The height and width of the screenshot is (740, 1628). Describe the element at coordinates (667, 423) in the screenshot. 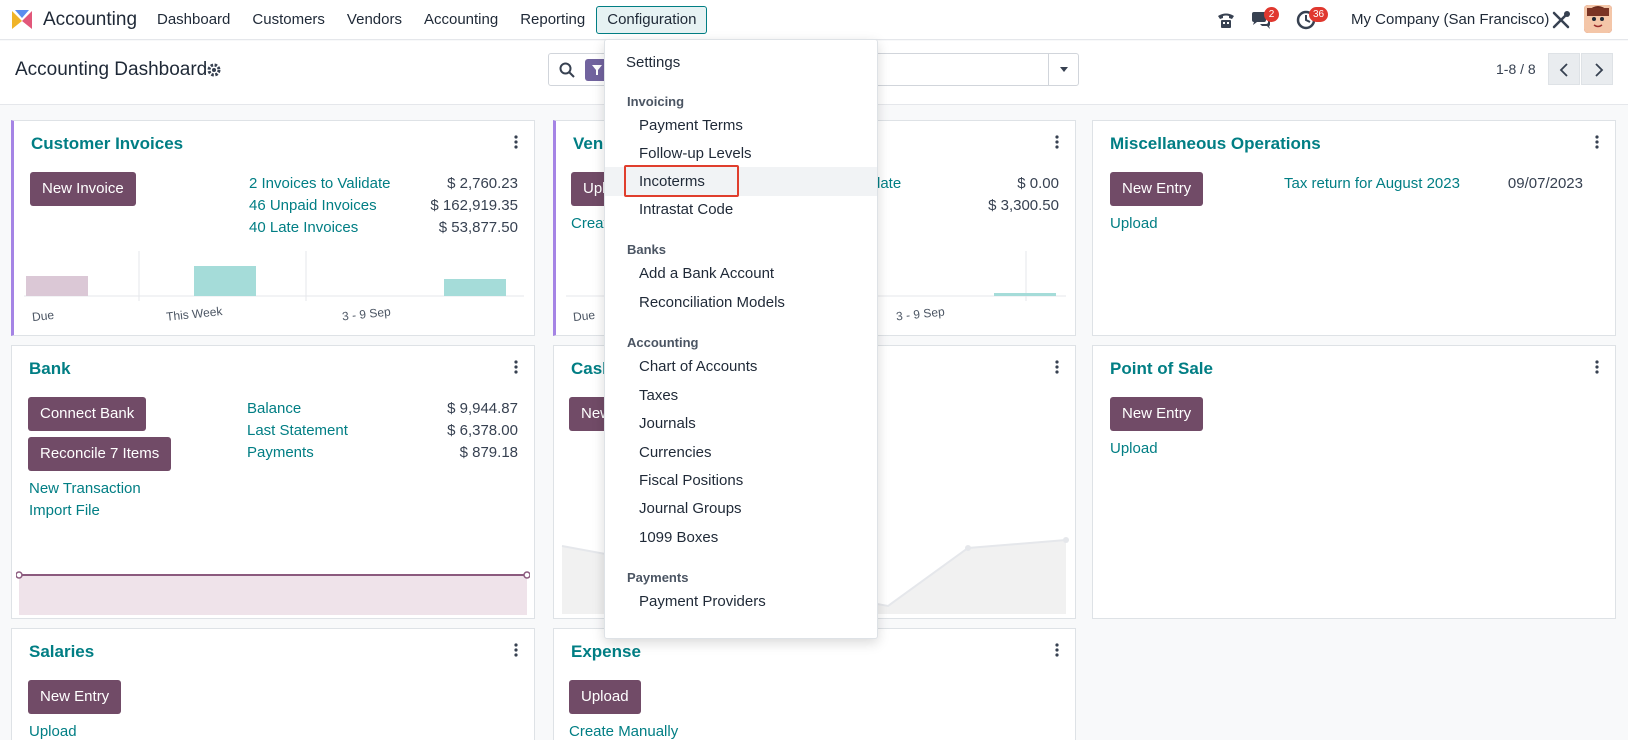

I see `menu-item-journals: Journals` at that location.